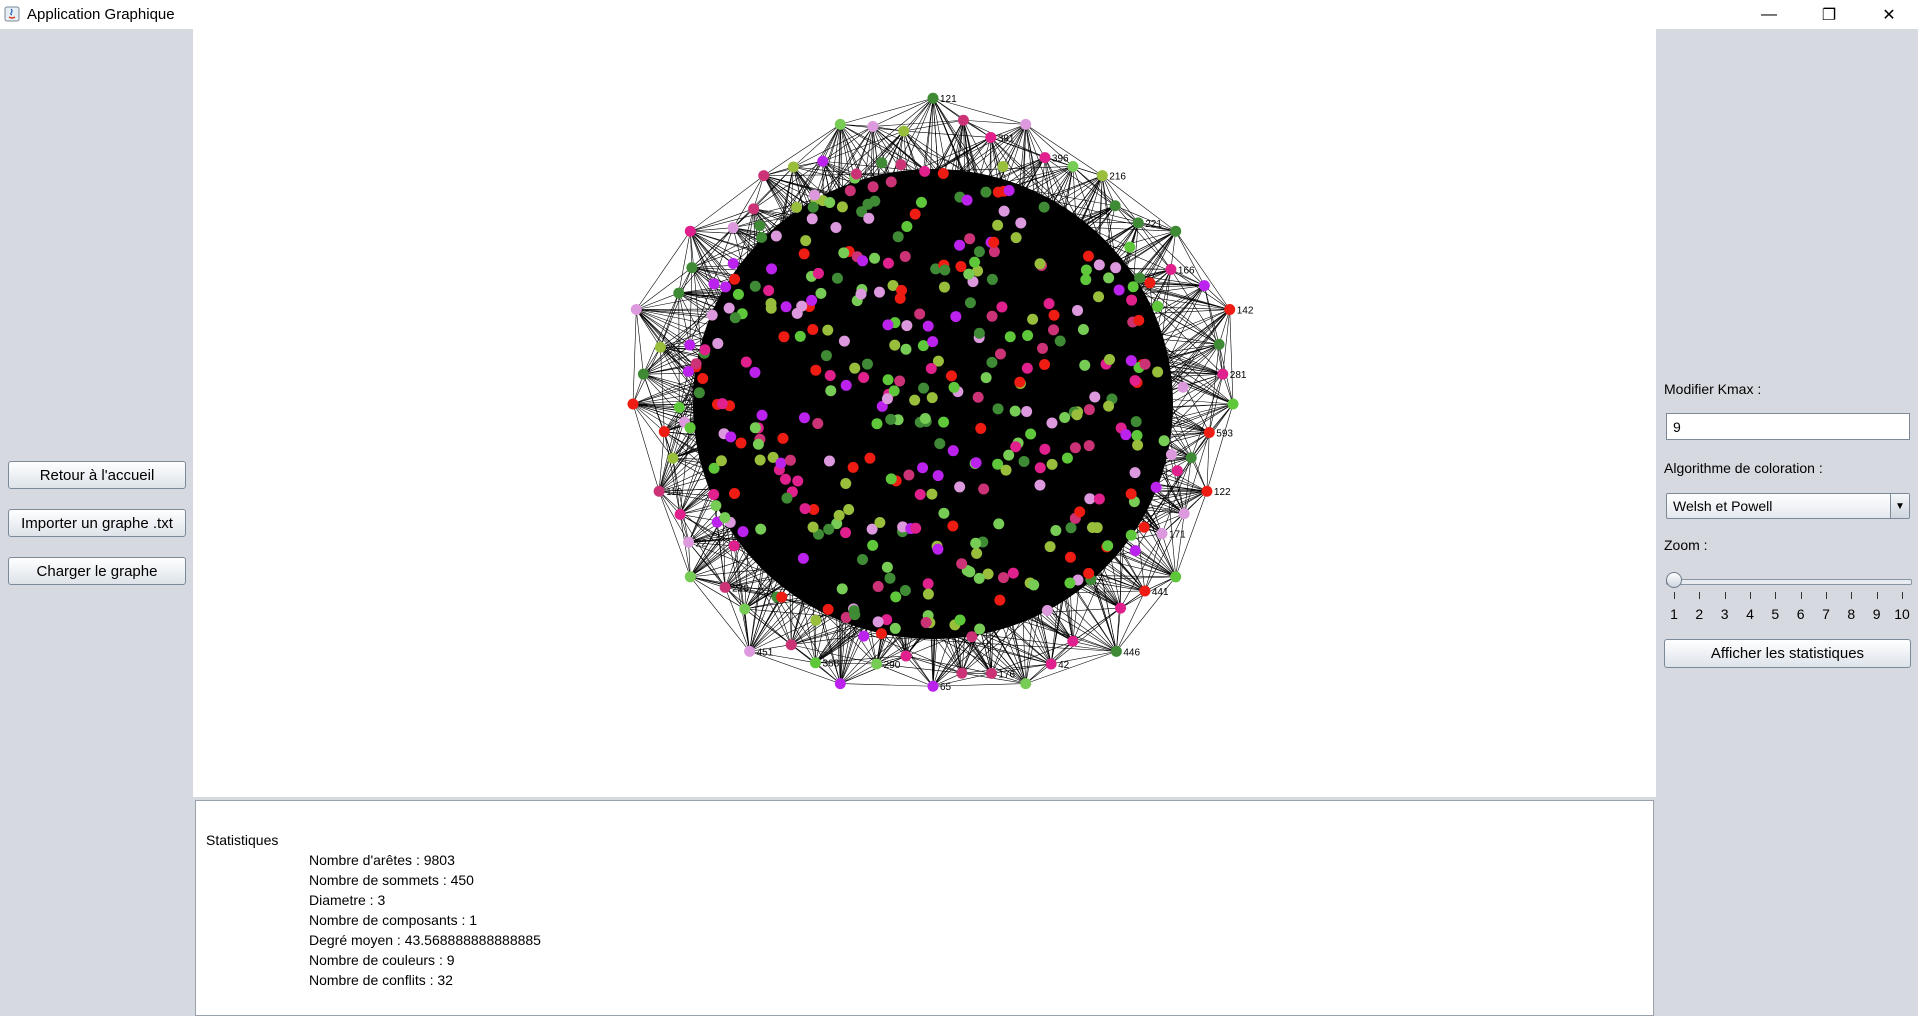 The image size is (1918, 1016). Describe the element at coordinates (1789, 582) in the screenshot. I see `zoom-slider-track` at that location.